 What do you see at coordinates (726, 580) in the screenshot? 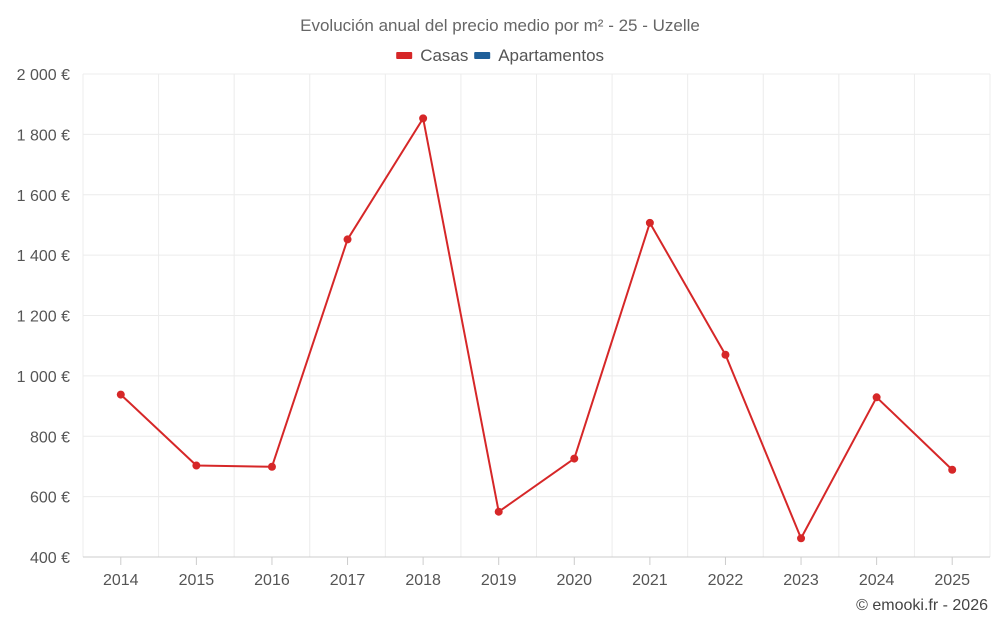
I see `x-tick-label: 2022` at bounding box center [726, 580].